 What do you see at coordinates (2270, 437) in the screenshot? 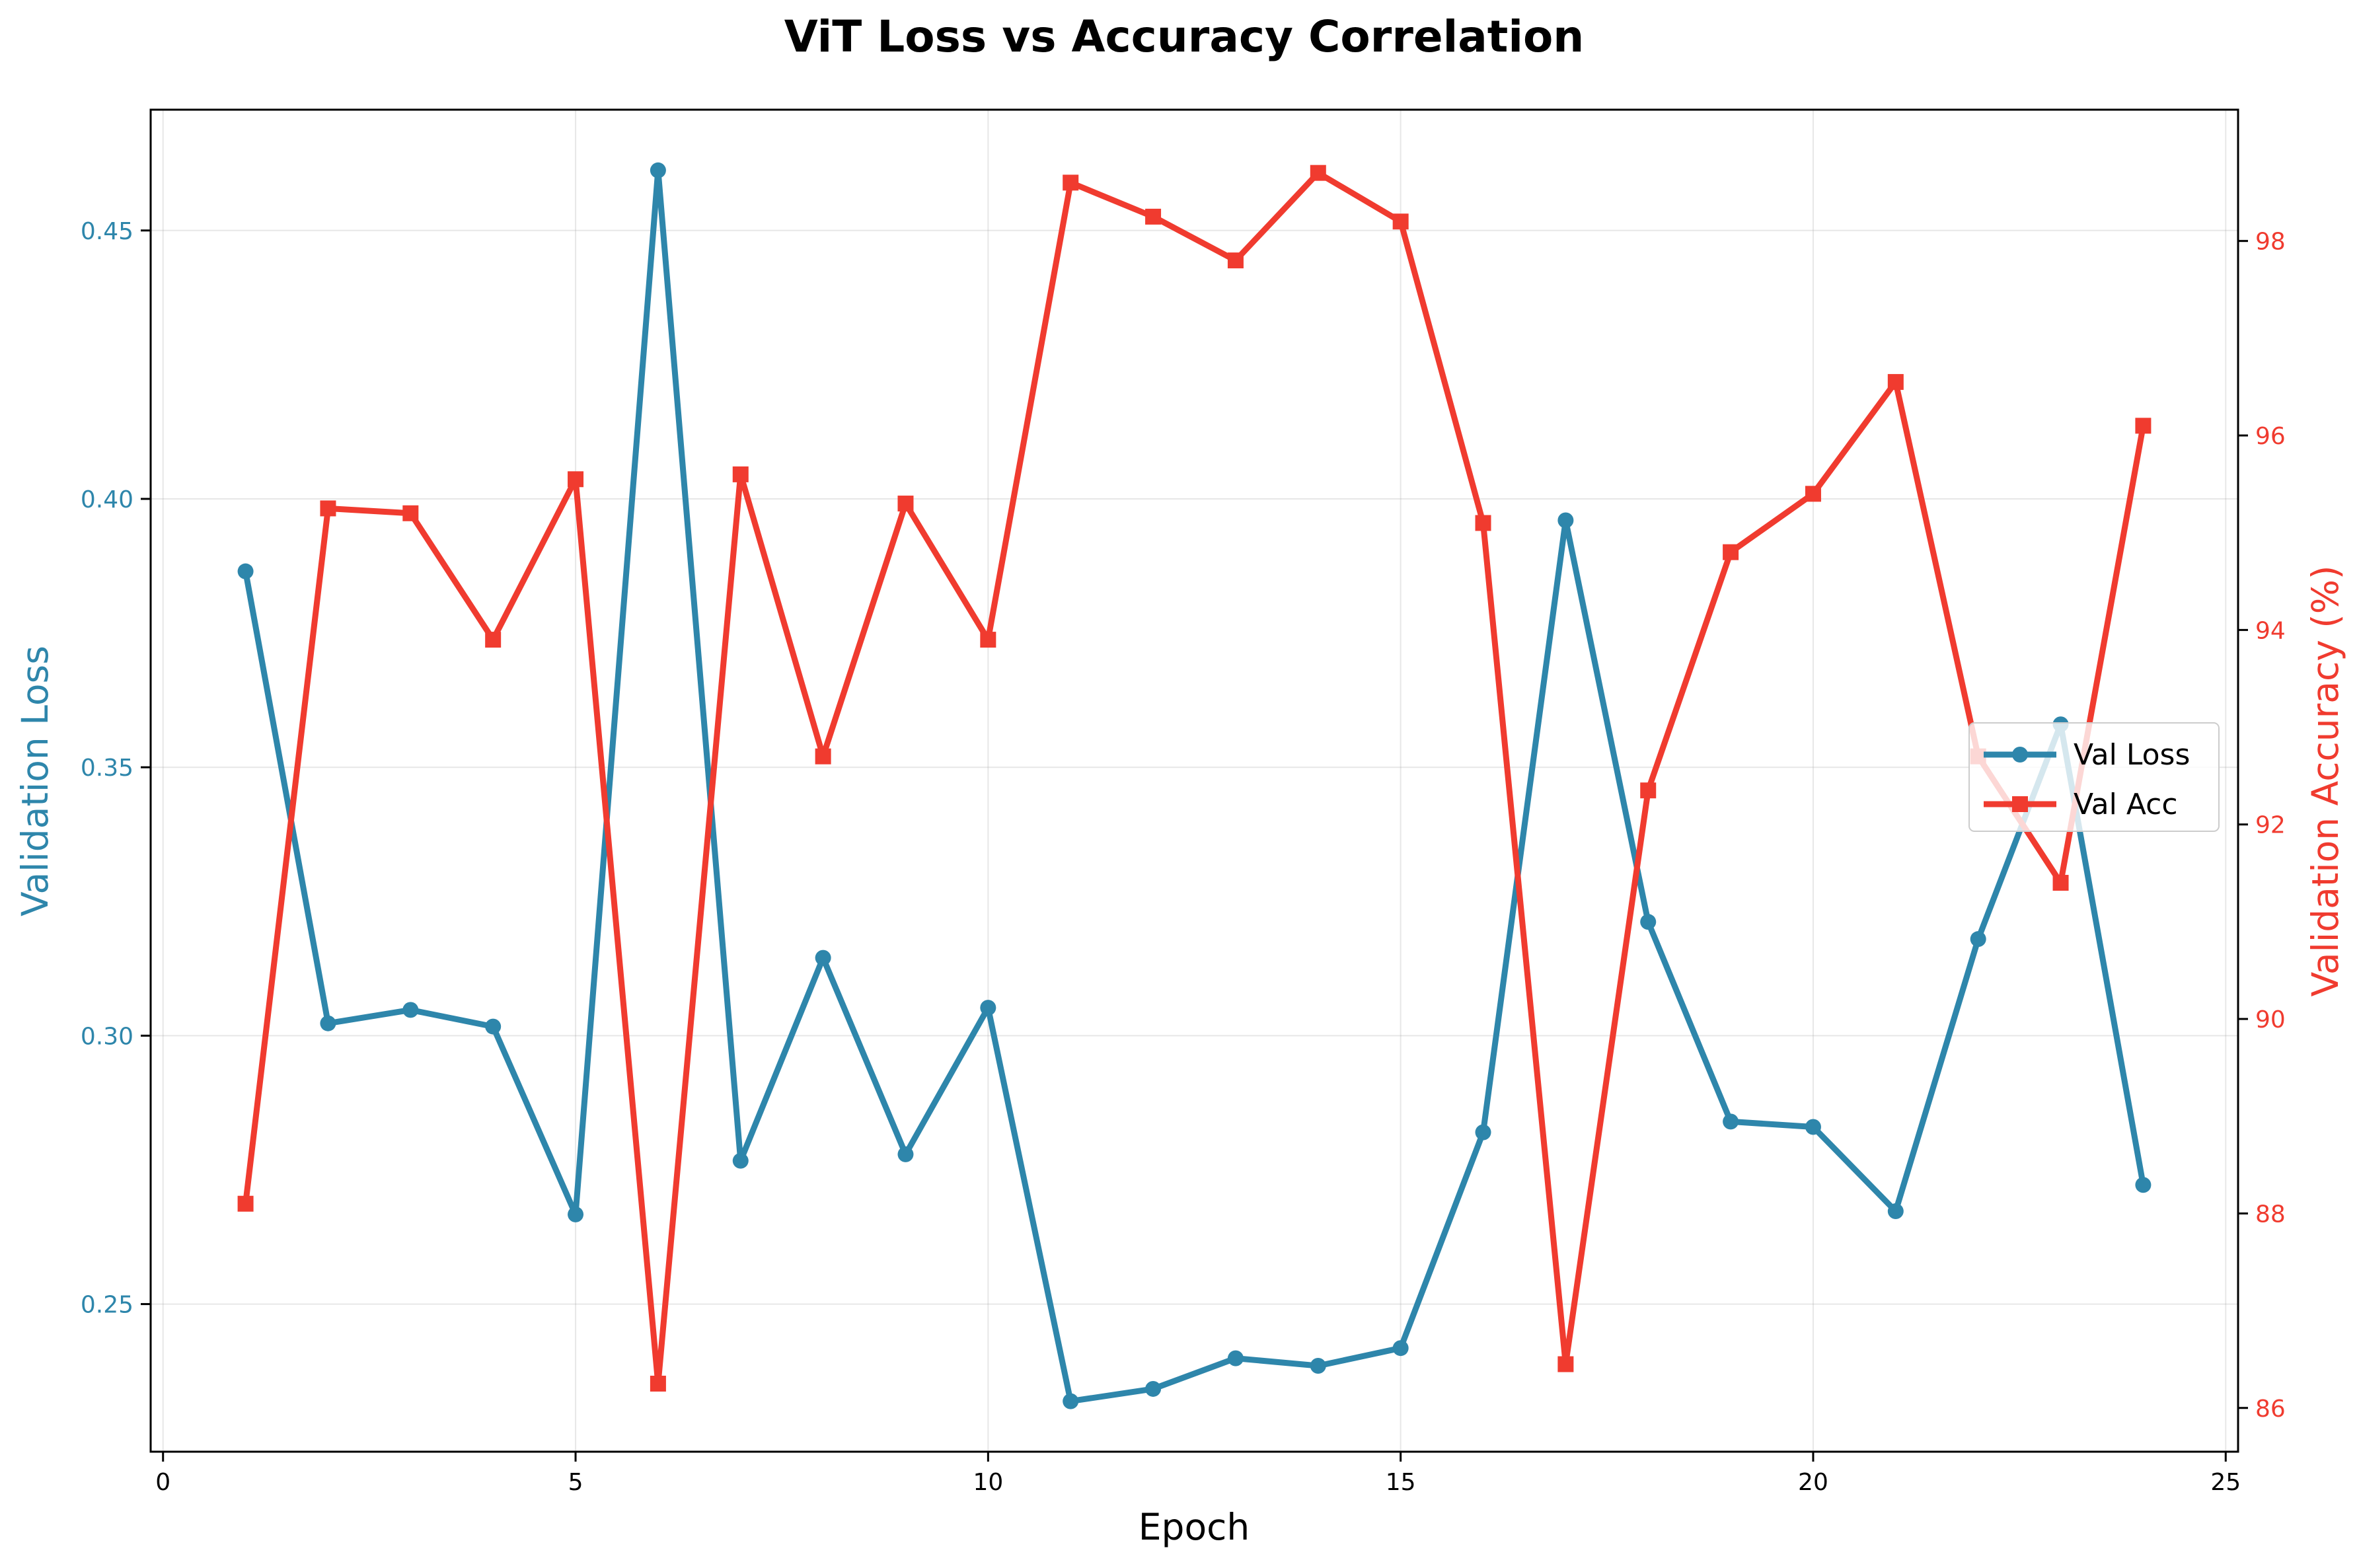
I see `y-right-tick-label: 96` at bounding box center [2270, 437].